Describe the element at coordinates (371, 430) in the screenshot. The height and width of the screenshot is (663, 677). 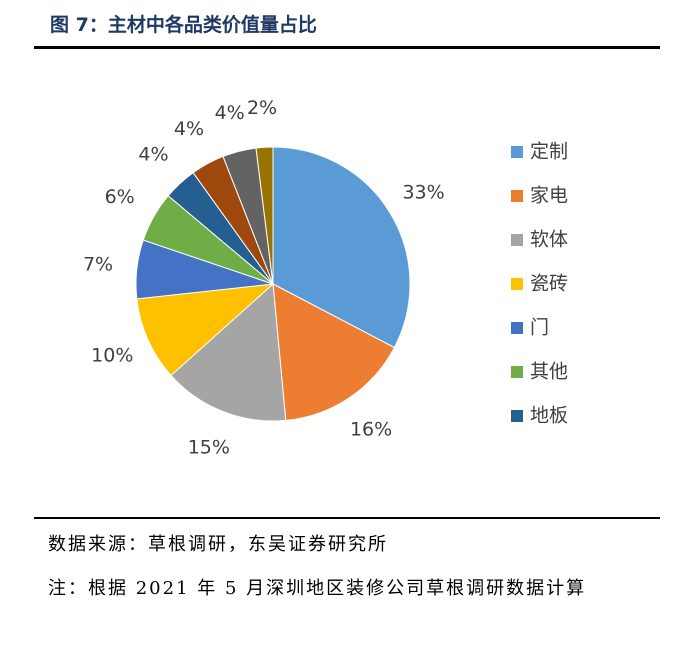
I see `data-label: 16%` at that location.